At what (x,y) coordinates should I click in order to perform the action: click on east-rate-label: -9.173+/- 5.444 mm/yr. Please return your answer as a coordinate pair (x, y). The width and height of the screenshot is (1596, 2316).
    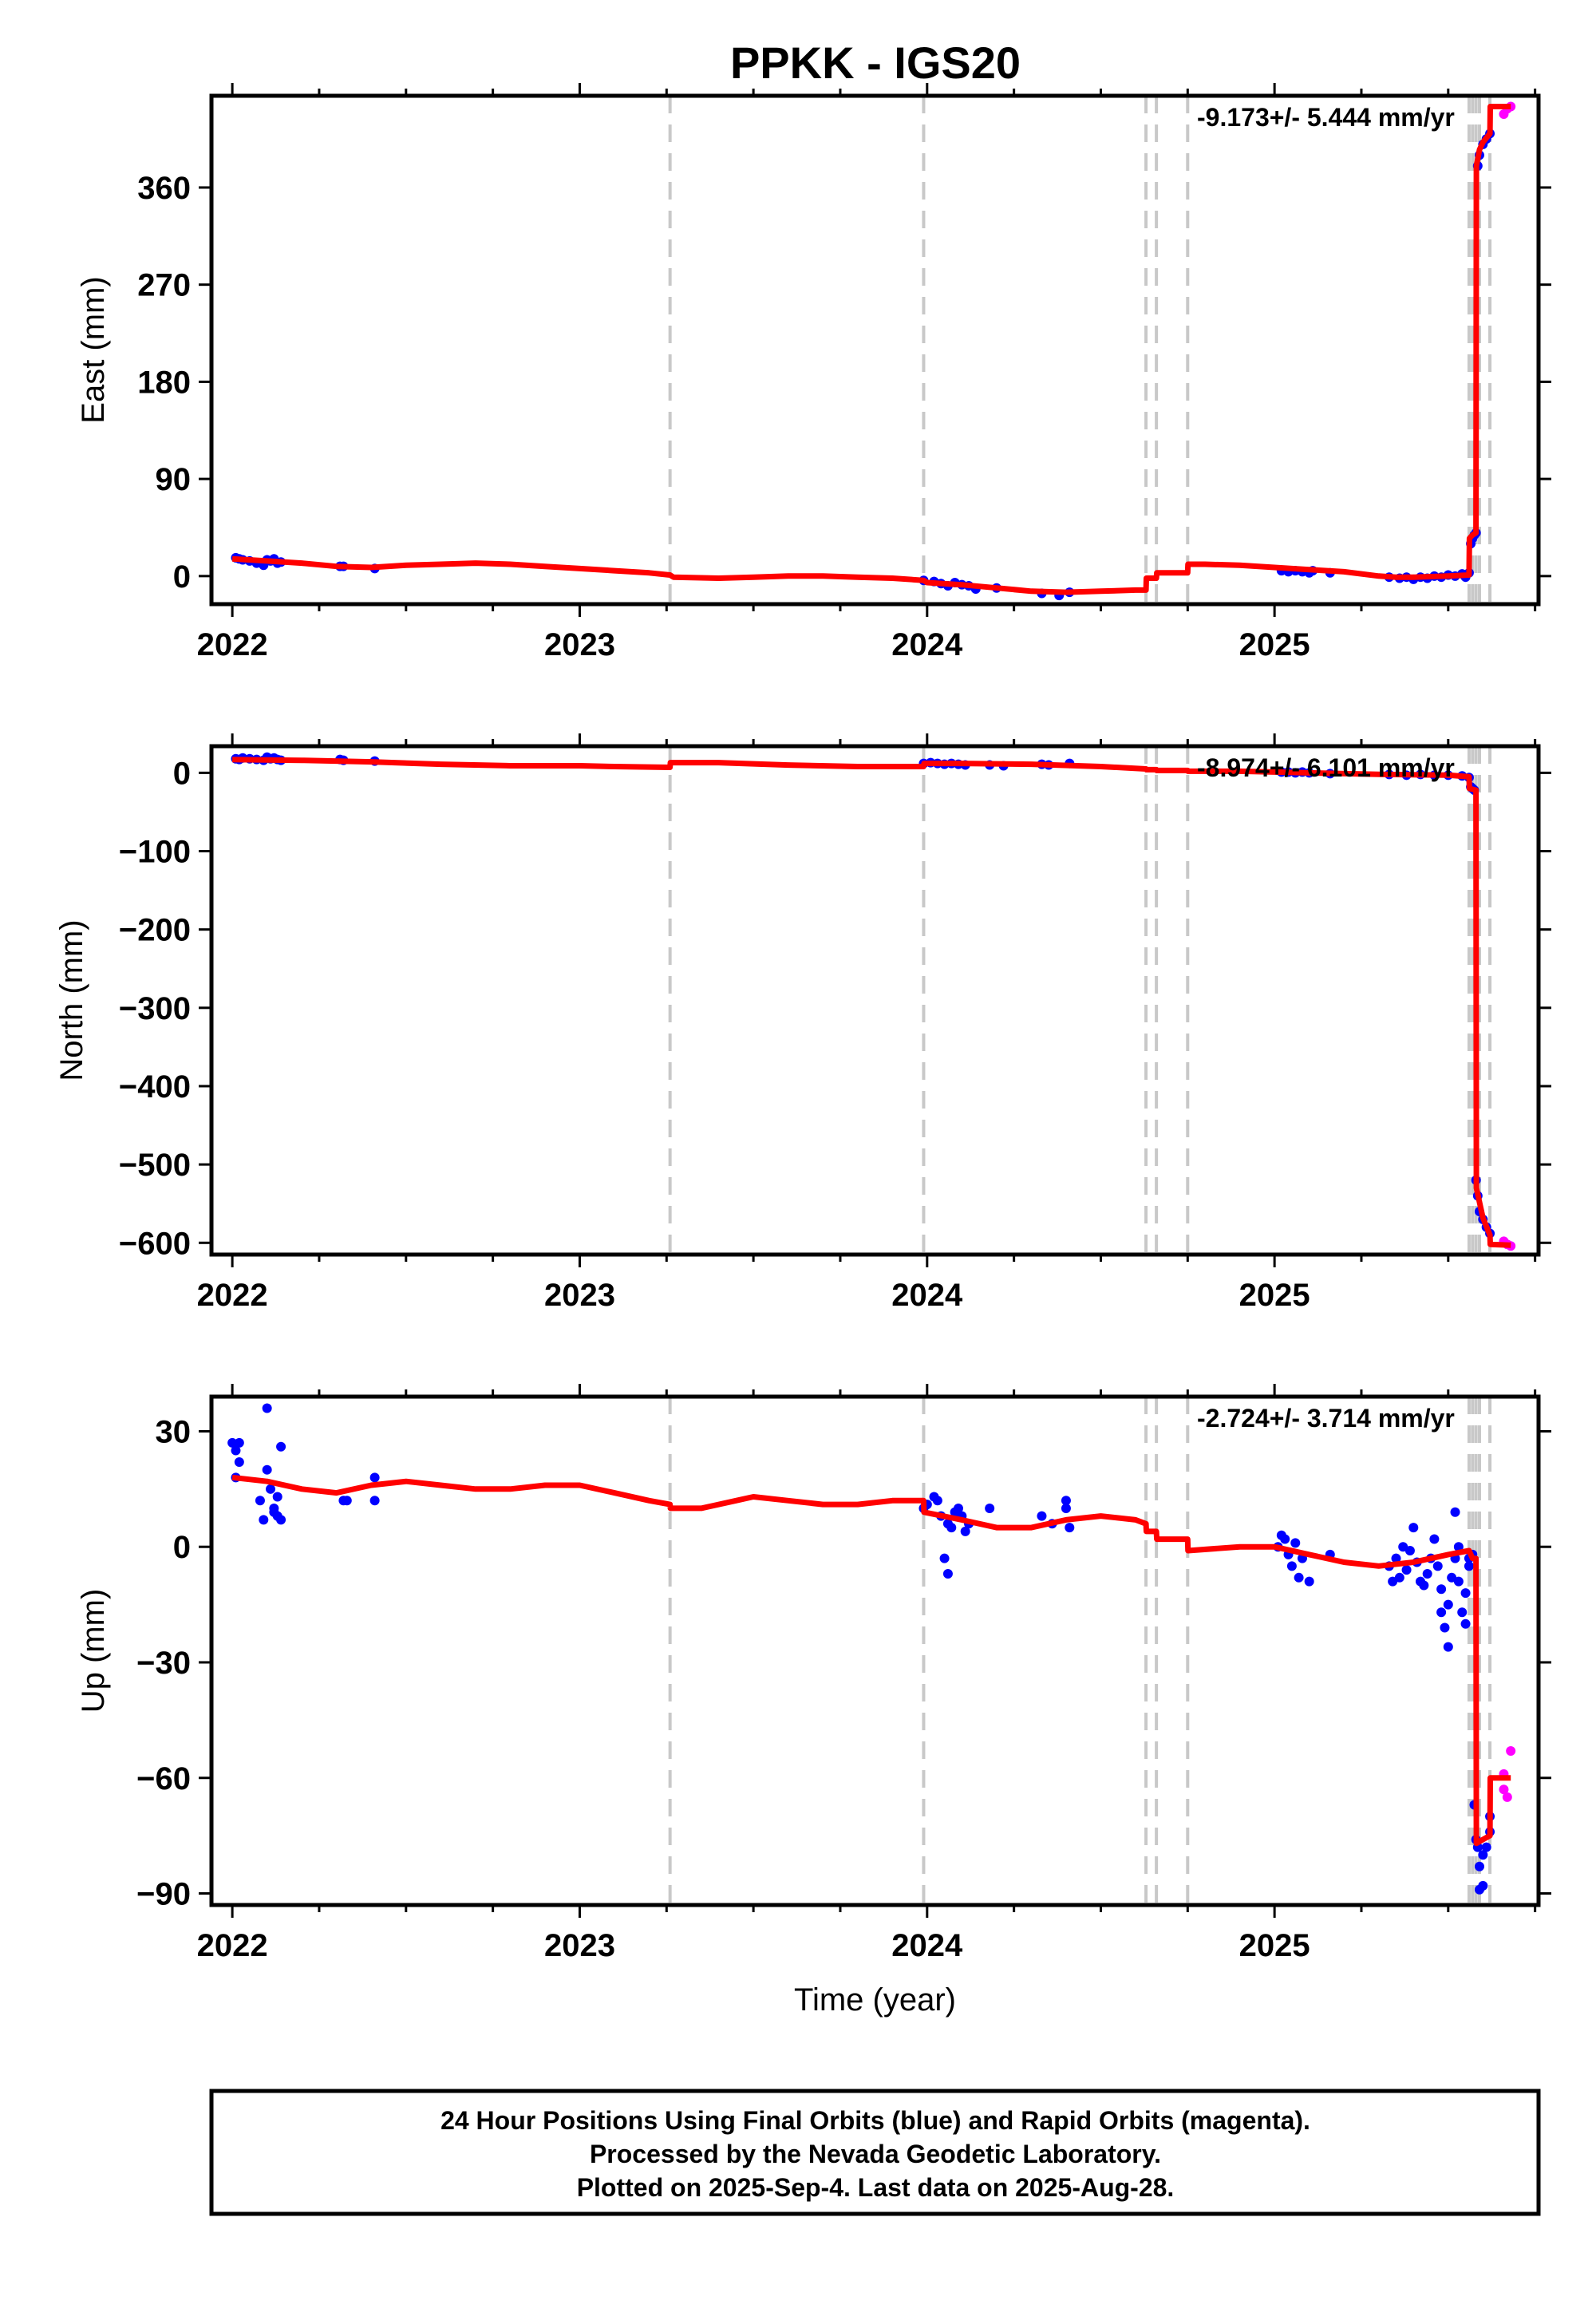
    Looking at the image, I should click on (1326, 117).